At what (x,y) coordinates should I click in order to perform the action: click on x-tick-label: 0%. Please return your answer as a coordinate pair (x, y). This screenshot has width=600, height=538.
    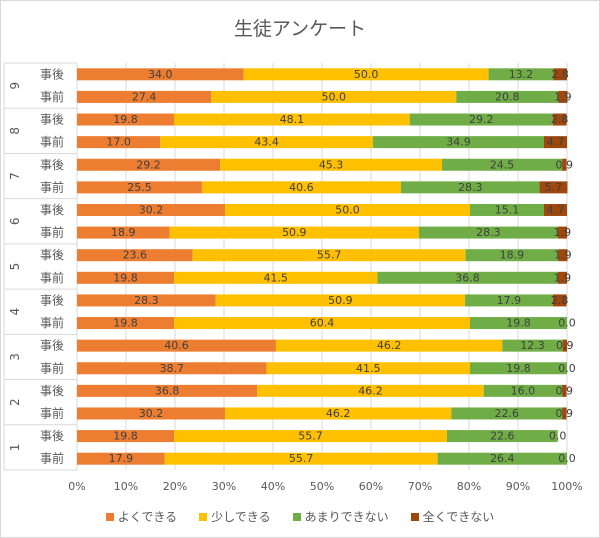
    Looking at the image, I should click on (76, 486).